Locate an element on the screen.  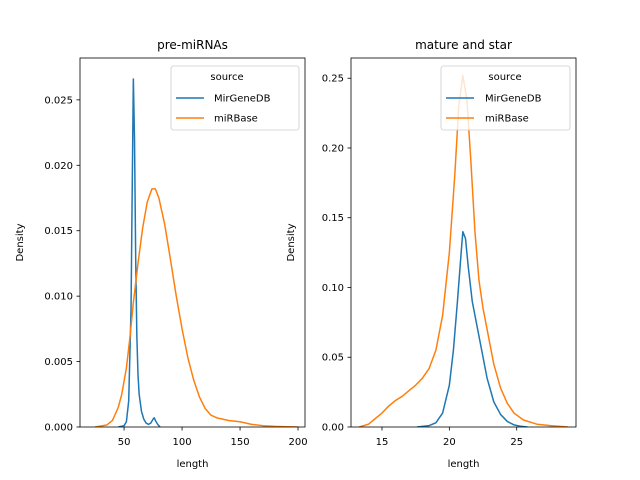
y-tick-label: 0.025 is located at coordinates (58, 100).